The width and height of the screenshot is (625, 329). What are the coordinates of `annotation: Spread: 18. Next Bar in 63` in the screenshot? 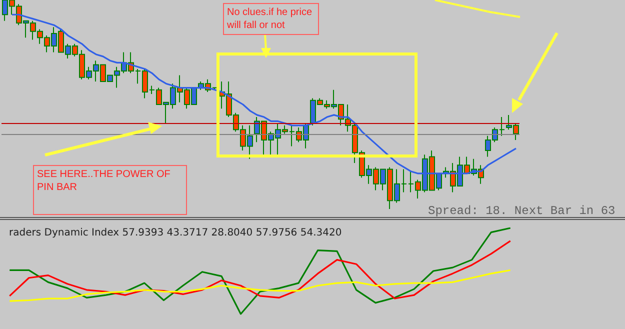 It's located at (522, 211).